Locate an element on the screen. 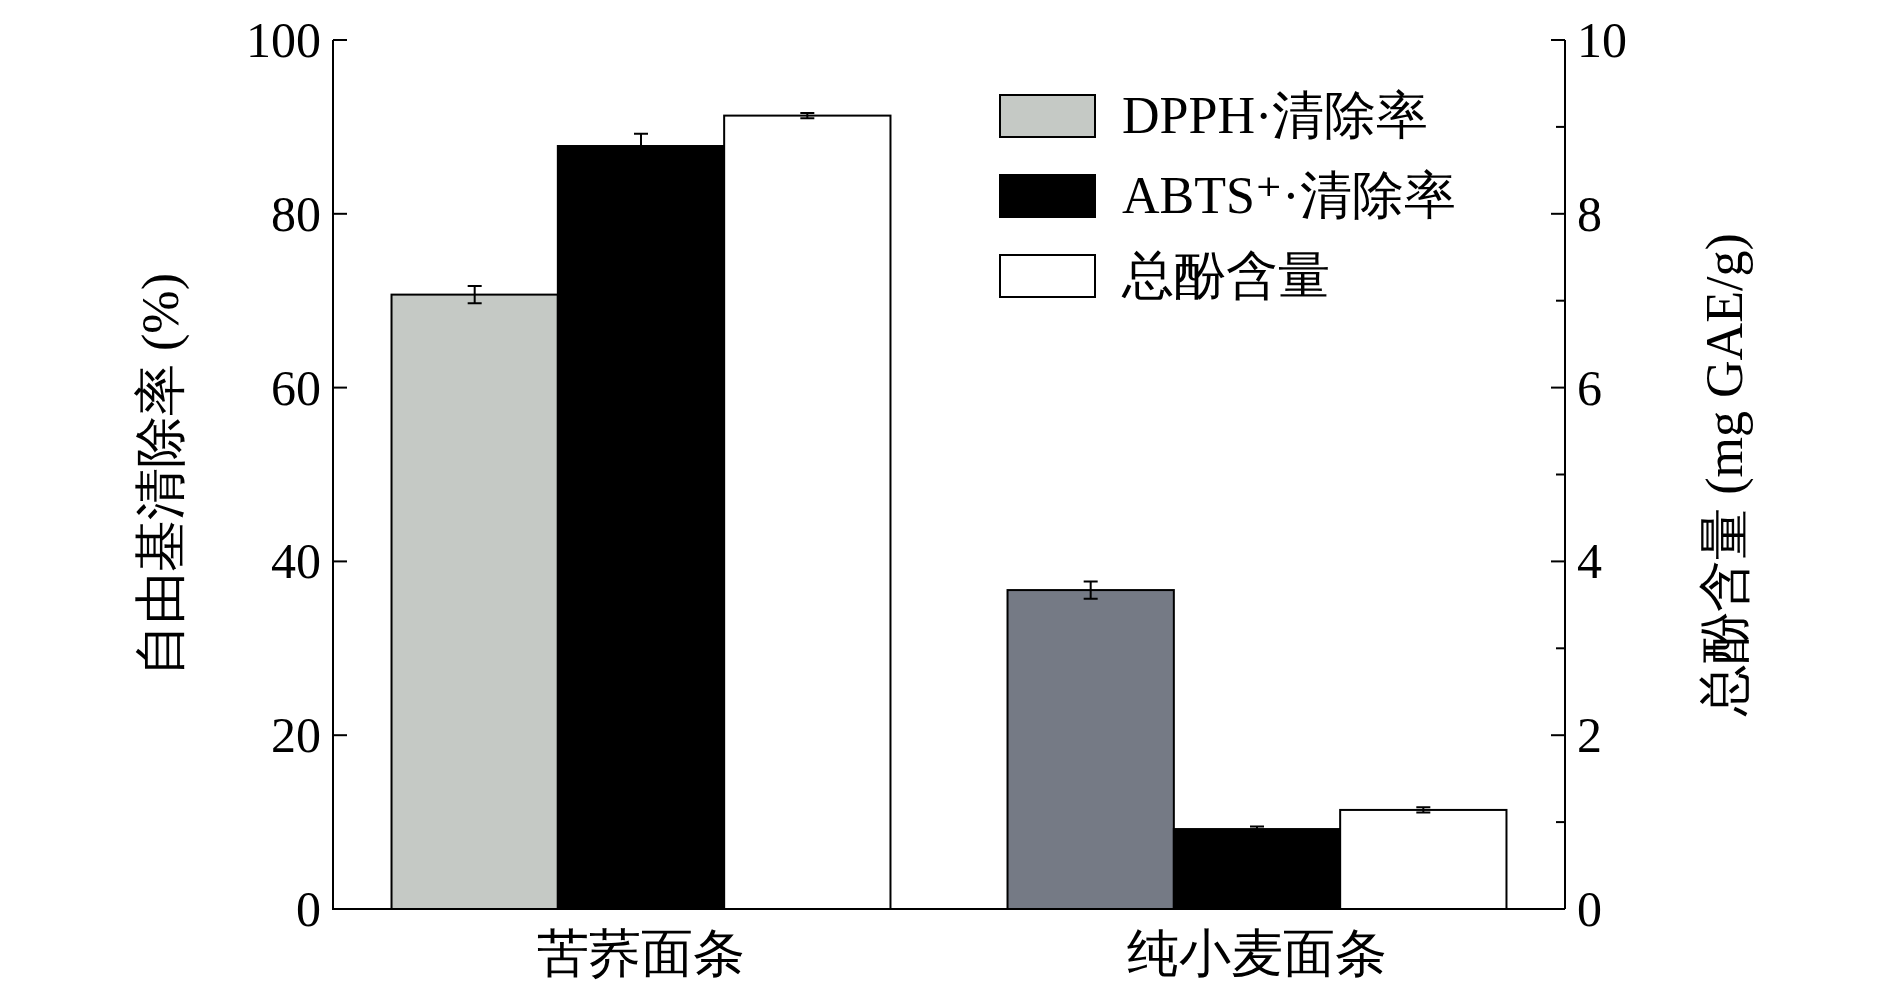 This screenshot has width=1890, height=1007. y-tick-label: 80 is located at coordinates (296, 213).